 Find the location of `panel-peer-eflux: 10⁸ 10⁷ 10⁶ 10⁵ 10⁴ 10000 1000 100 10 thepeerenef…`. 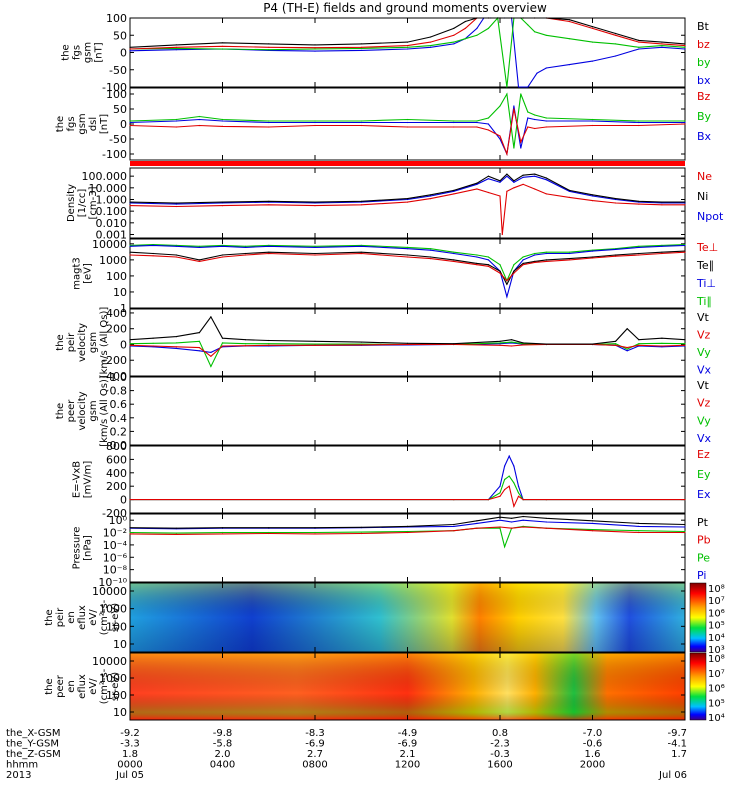

panel-peer-eflux: 10⁸ 10⁷ 10⁶ 10⁵ 10⁴ 10000 1000 100 10 thepeerenef… is located at coordinates (384, 688).